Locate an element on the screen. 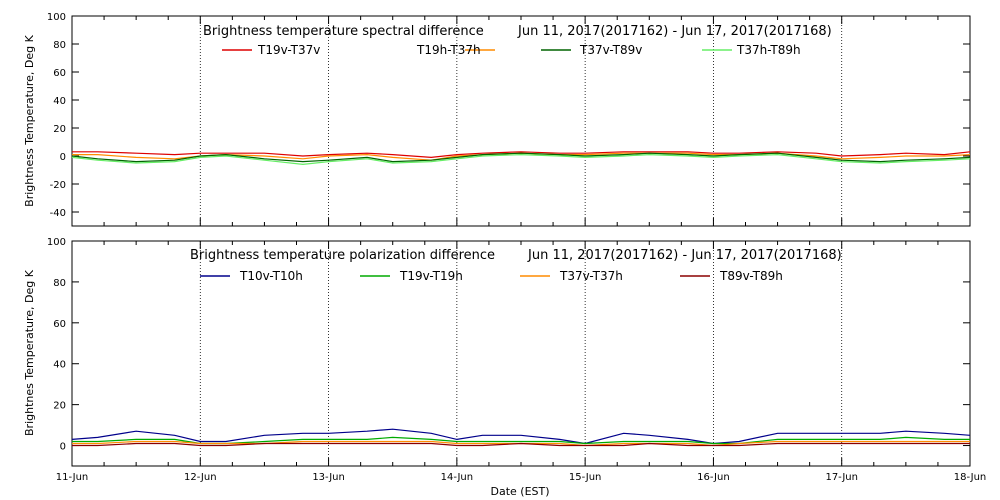  legend-label: T10v-T10h is located at coordinates (271, 276).